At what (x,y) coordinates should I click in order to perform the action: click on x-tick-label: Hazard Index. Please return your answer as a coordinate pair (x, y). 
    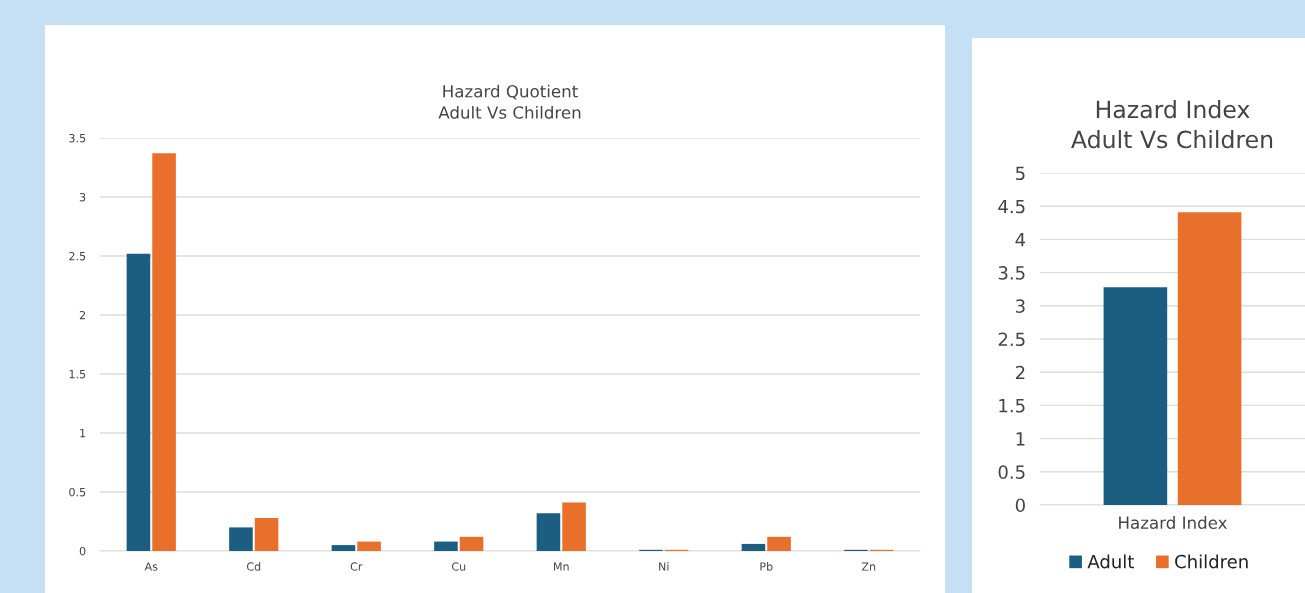
    Looking at the image, I should click on (1173, 523).